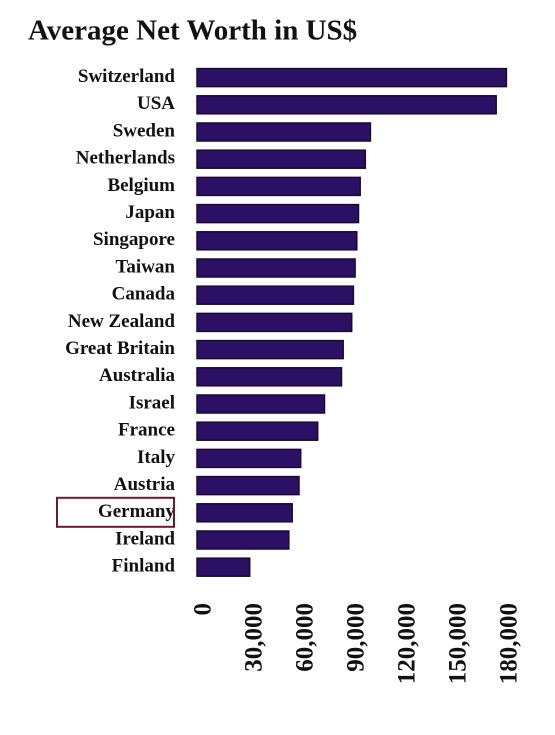 The width and height of the screenshot is (555, 735). Describe the element at coordinates (127, 76) in the screenshot. I see `y-tick-label: Switzerland` at that location.